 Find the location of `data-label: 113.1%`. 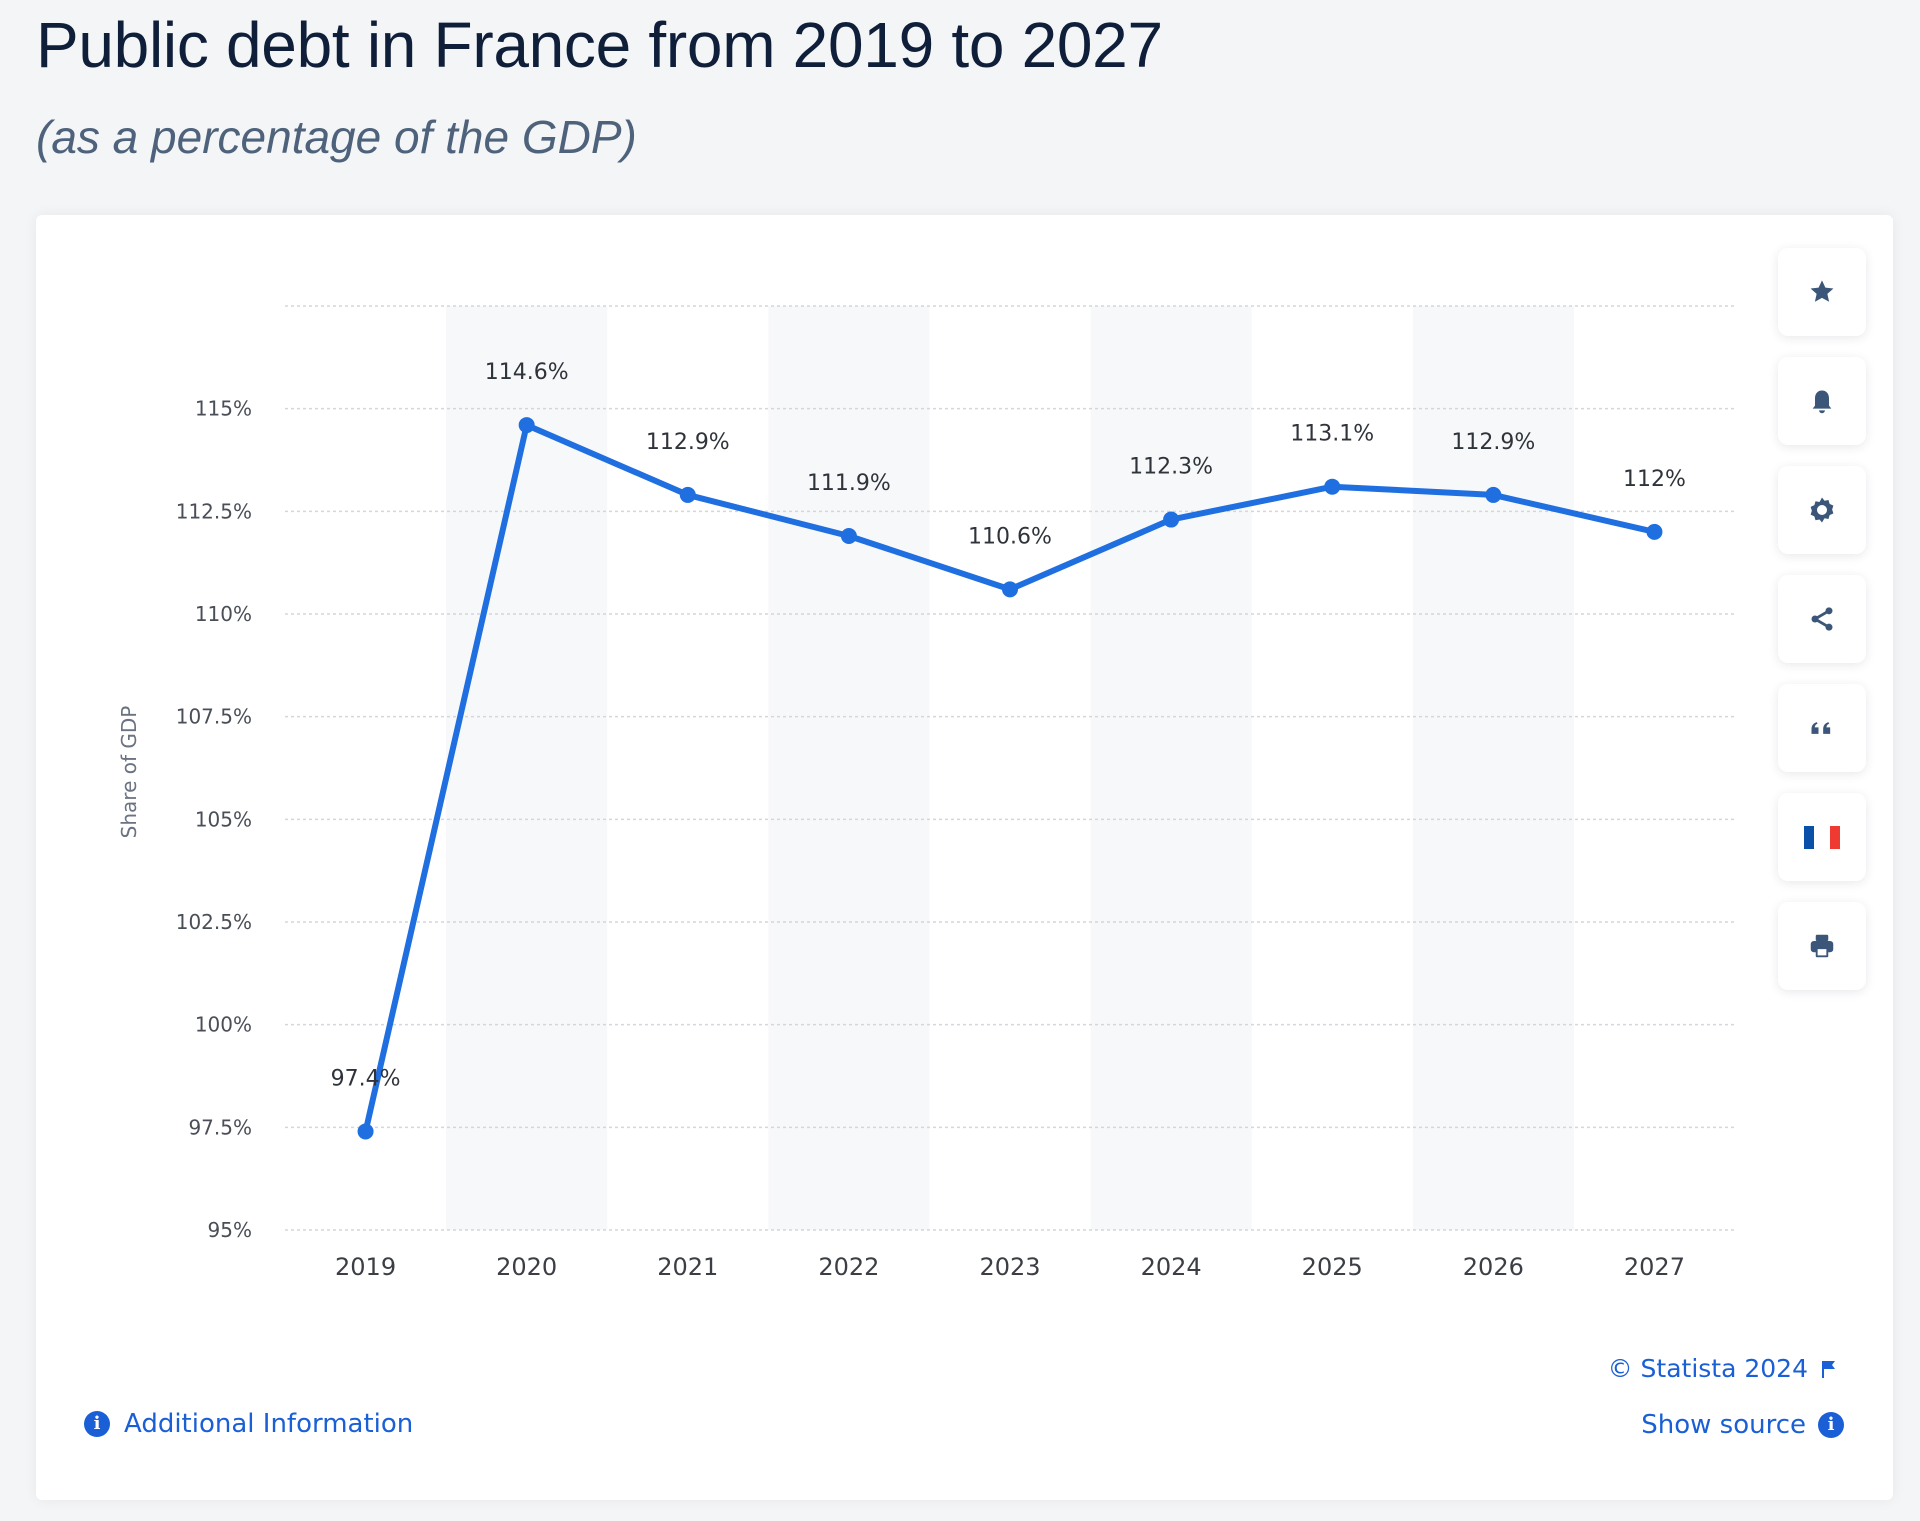

data-label: 113.1% is located at coordinates (1332, 434).